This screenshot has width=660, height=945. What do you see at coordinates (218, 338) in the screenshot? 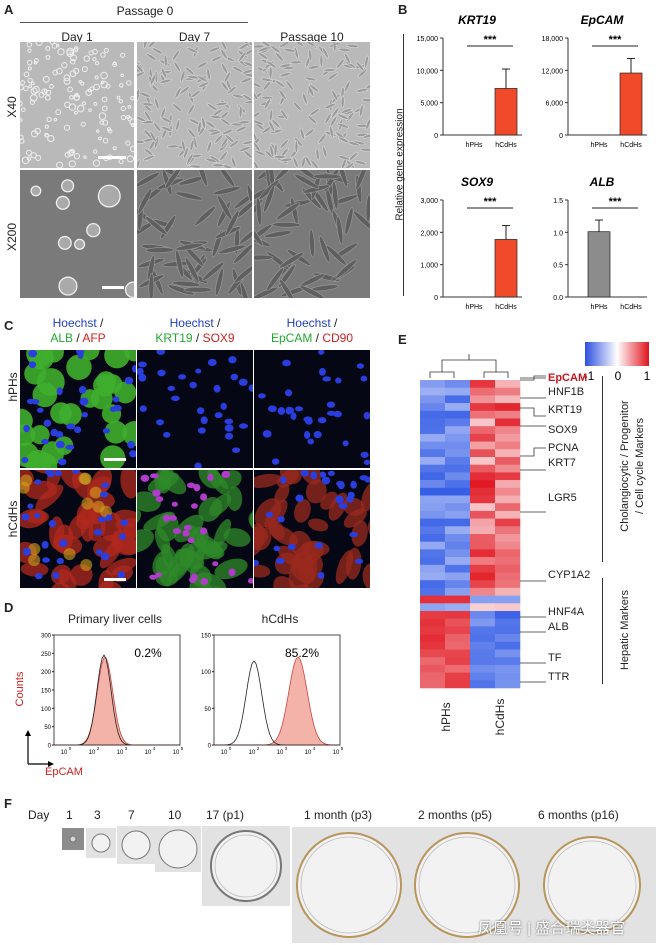
I see `stain-red: SOX9` at bounding box center [218, 338].